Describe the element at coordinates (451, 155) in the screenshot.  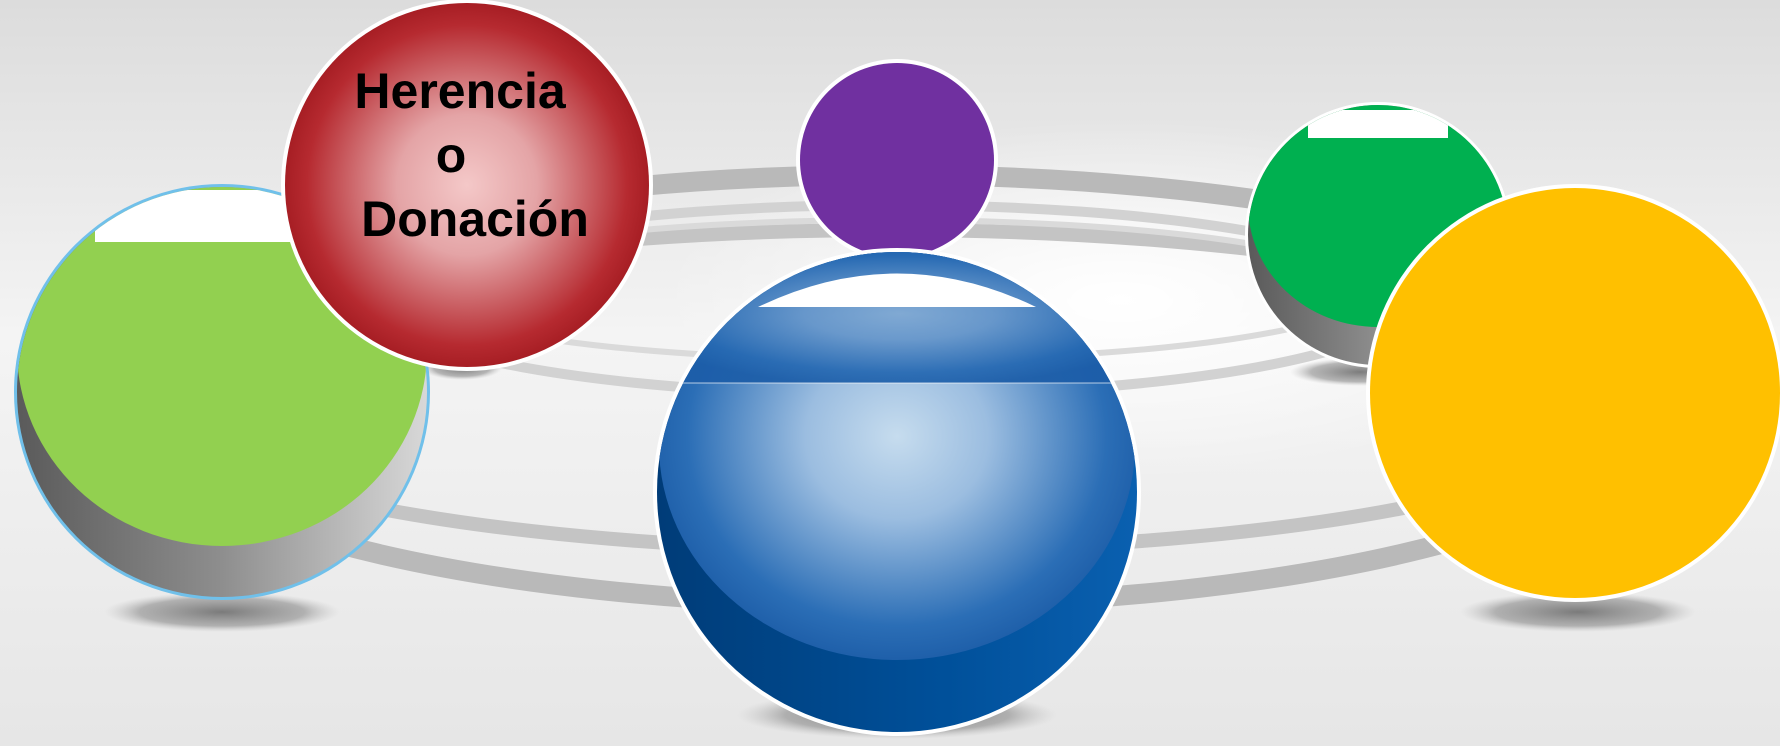
I see `label-line-2: o` at that location.